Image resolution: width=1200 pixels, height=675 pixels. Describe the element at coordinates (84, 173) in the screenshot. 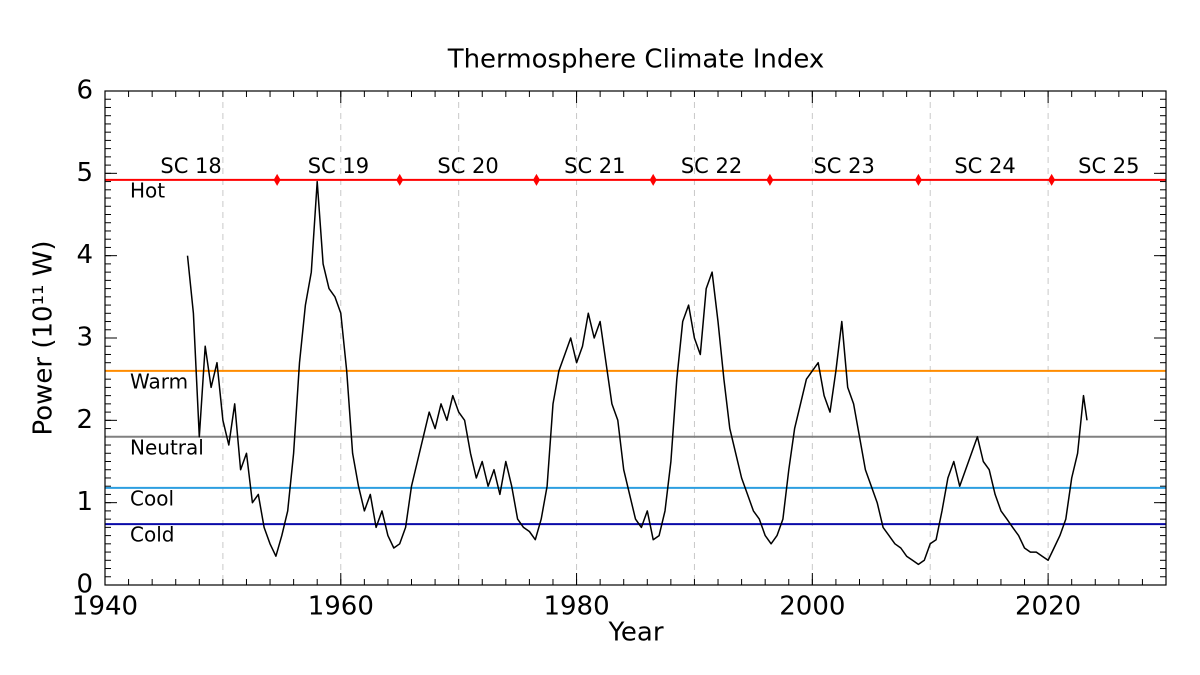

I see `y-tick-label: 5` at that location.